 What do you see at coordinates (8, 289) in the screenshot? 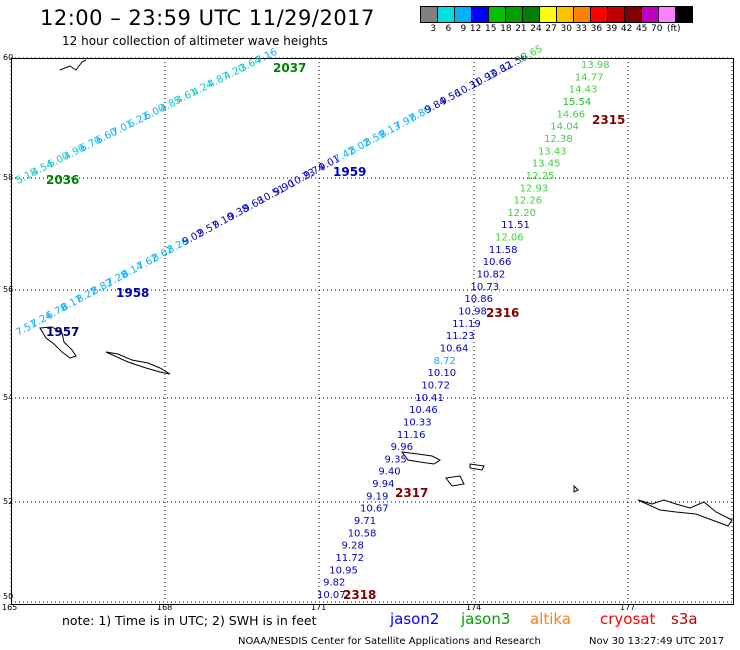
I see `lat-label-56: 56` at bounding box center [8, 289].